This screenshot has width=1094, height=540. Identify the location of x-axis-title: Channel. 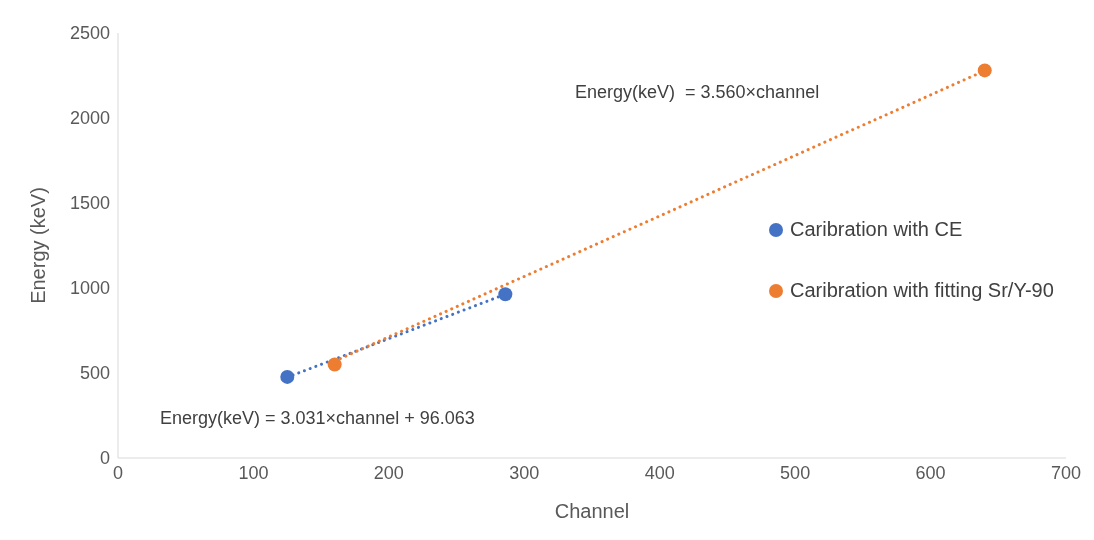
(592, 511).